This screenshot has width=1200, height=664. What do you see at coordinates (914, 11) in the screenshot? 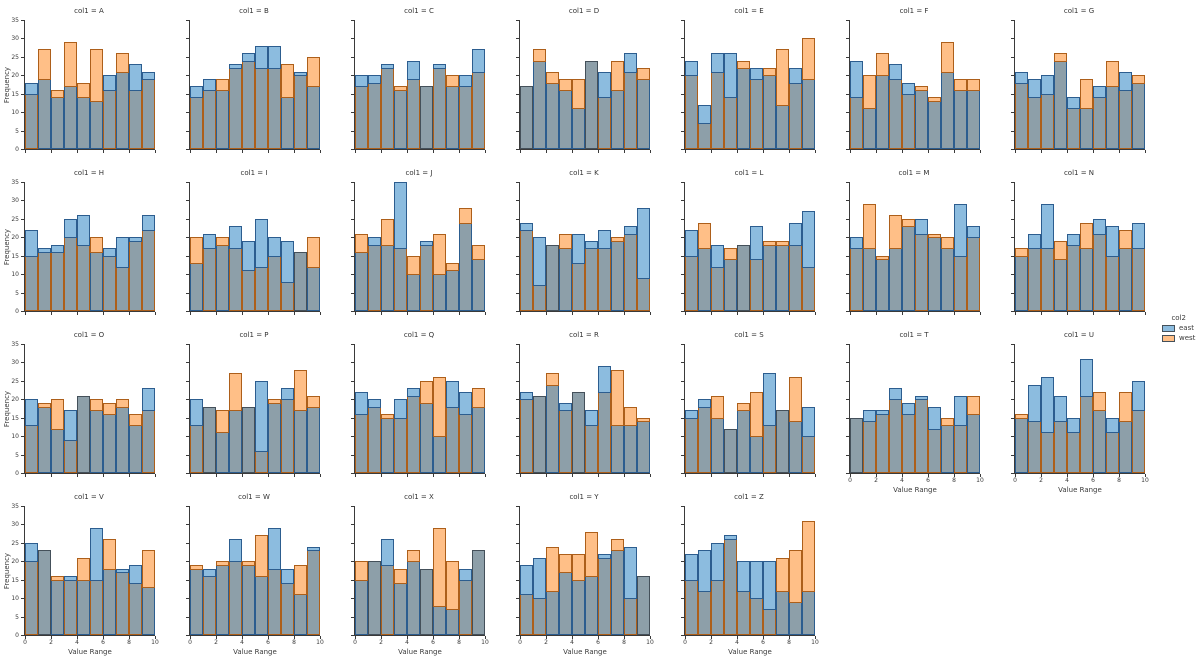
I see `facet-title: col1 = F` at bounding box center [914, 11].